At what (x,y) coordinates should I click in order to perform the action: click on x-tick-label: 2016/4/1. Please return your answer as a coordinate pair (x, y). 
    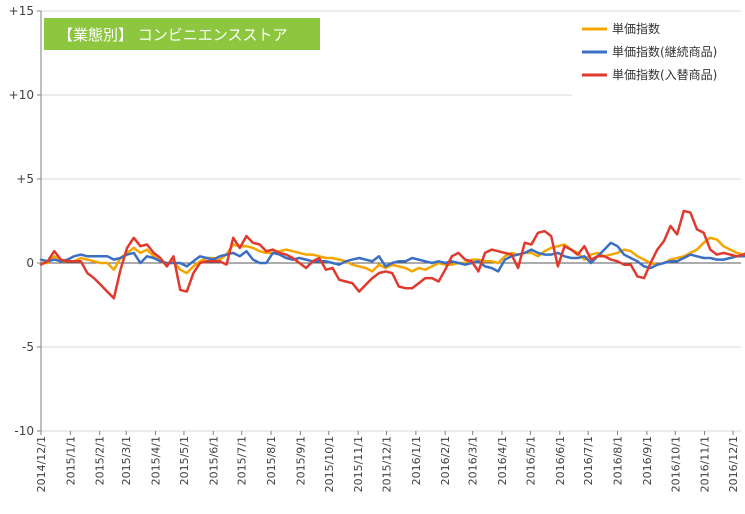
    Looking at the image, I should click on (502, 460).